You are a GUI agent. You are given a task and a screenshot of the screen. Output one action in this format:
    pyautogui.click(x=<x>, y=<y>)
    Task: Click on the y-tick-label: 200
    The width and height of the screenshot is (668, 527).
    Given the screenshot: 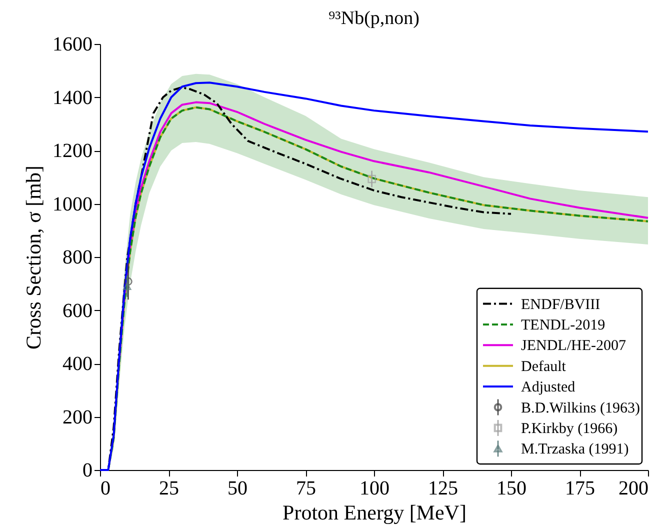 What is the action you would take?
    pyautogui.click(x=77, y=417)
    